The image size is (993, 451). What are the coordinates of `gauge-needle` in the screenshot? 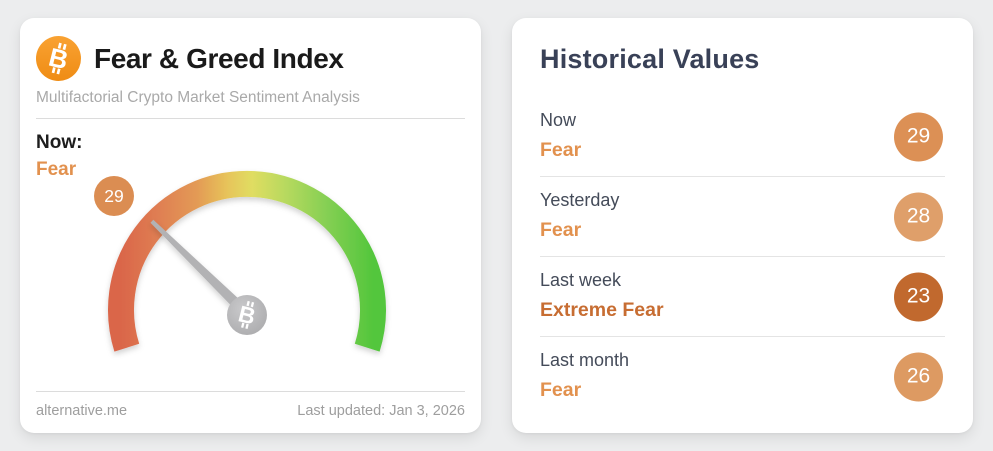 It's located at (200, 268).